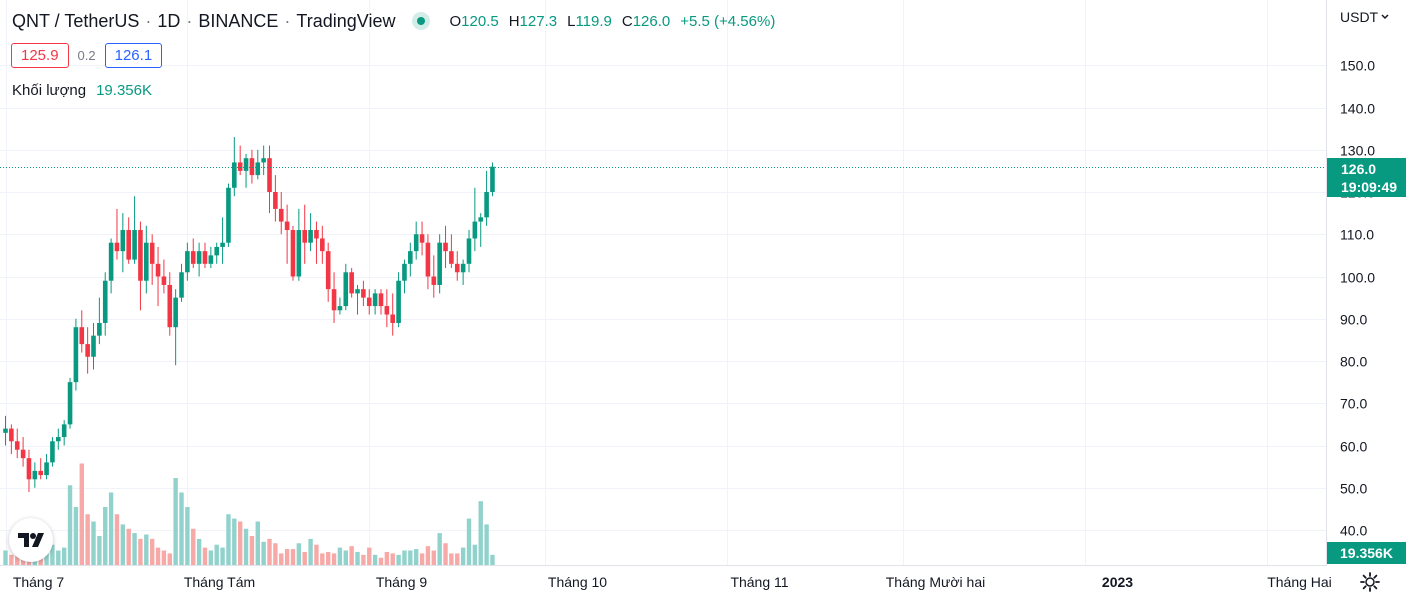 The height and width of the screenshot is (601, 1415). I want to click on price-tick-label: 110.0, so click(1357, 235).